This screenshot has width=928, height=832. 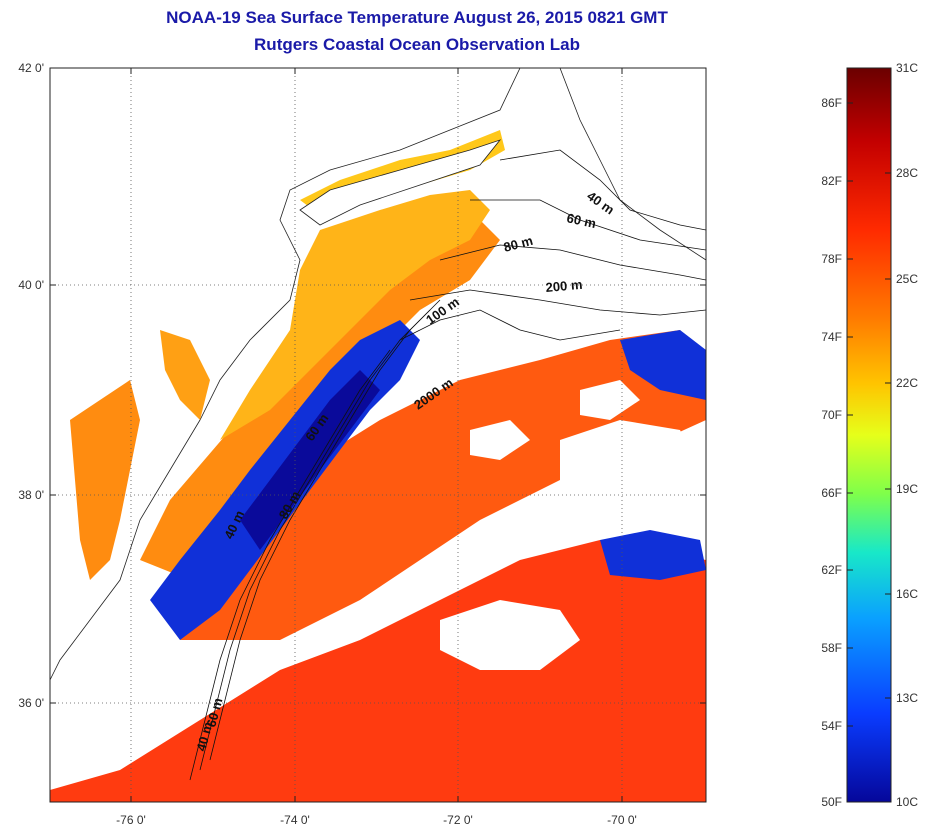 I want to click on contour-label: 200 m, so click(x=564, y=286).